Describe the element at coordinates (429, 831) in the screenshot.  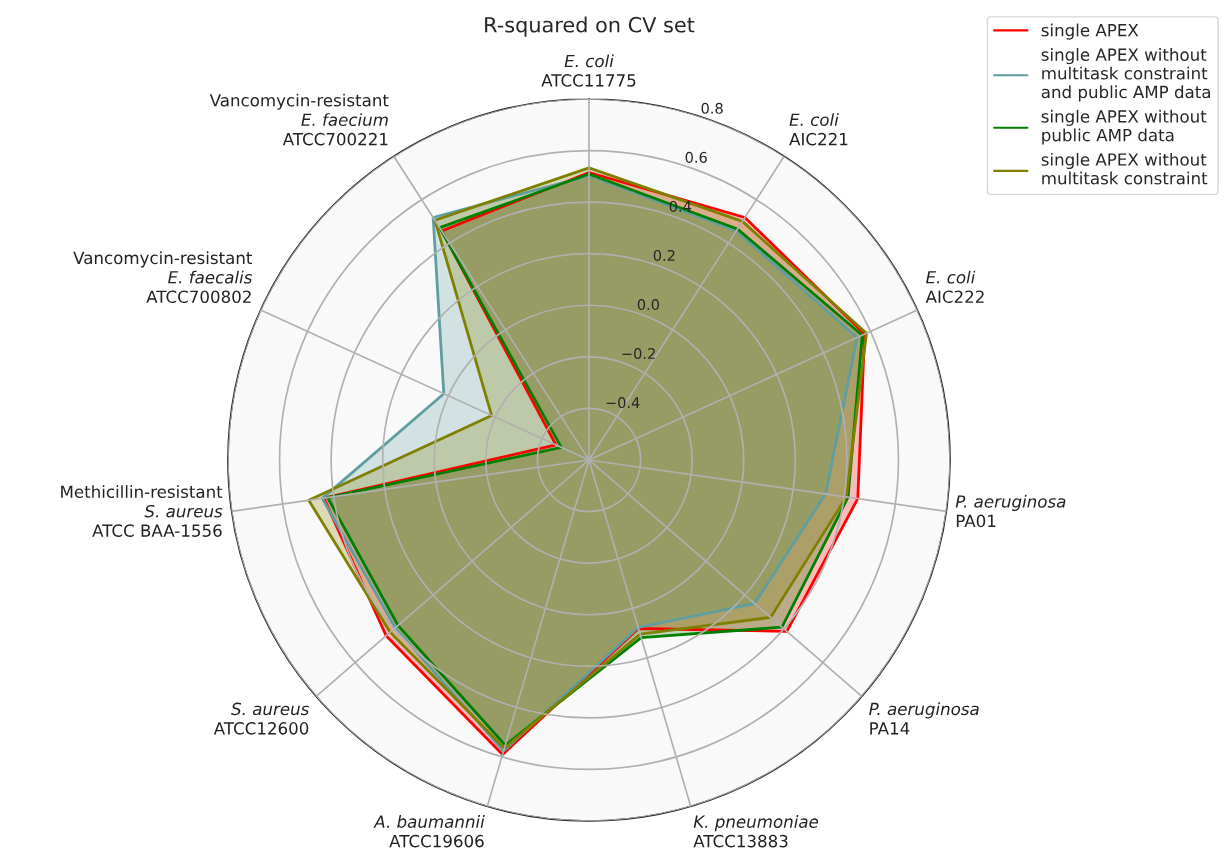
I see `spoke-label: A. baumannii ATCC19606` at that location.